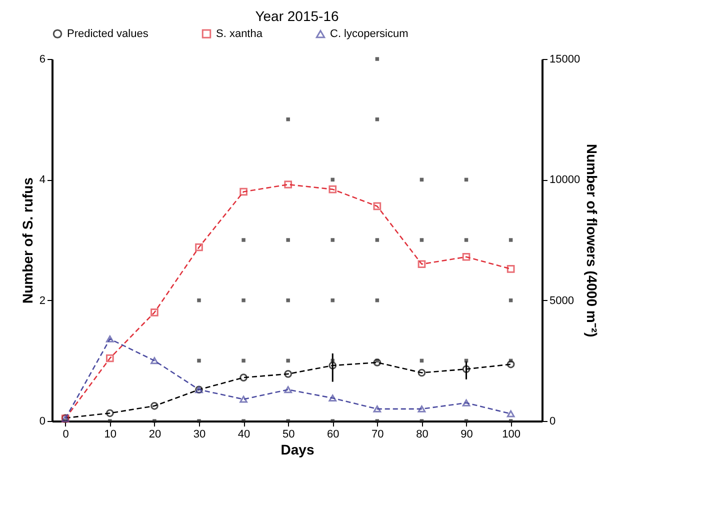 Image resolution: width=703 pixels, height=516 pixels. I want to click on y-tick-label: 2, so click(42, 300).